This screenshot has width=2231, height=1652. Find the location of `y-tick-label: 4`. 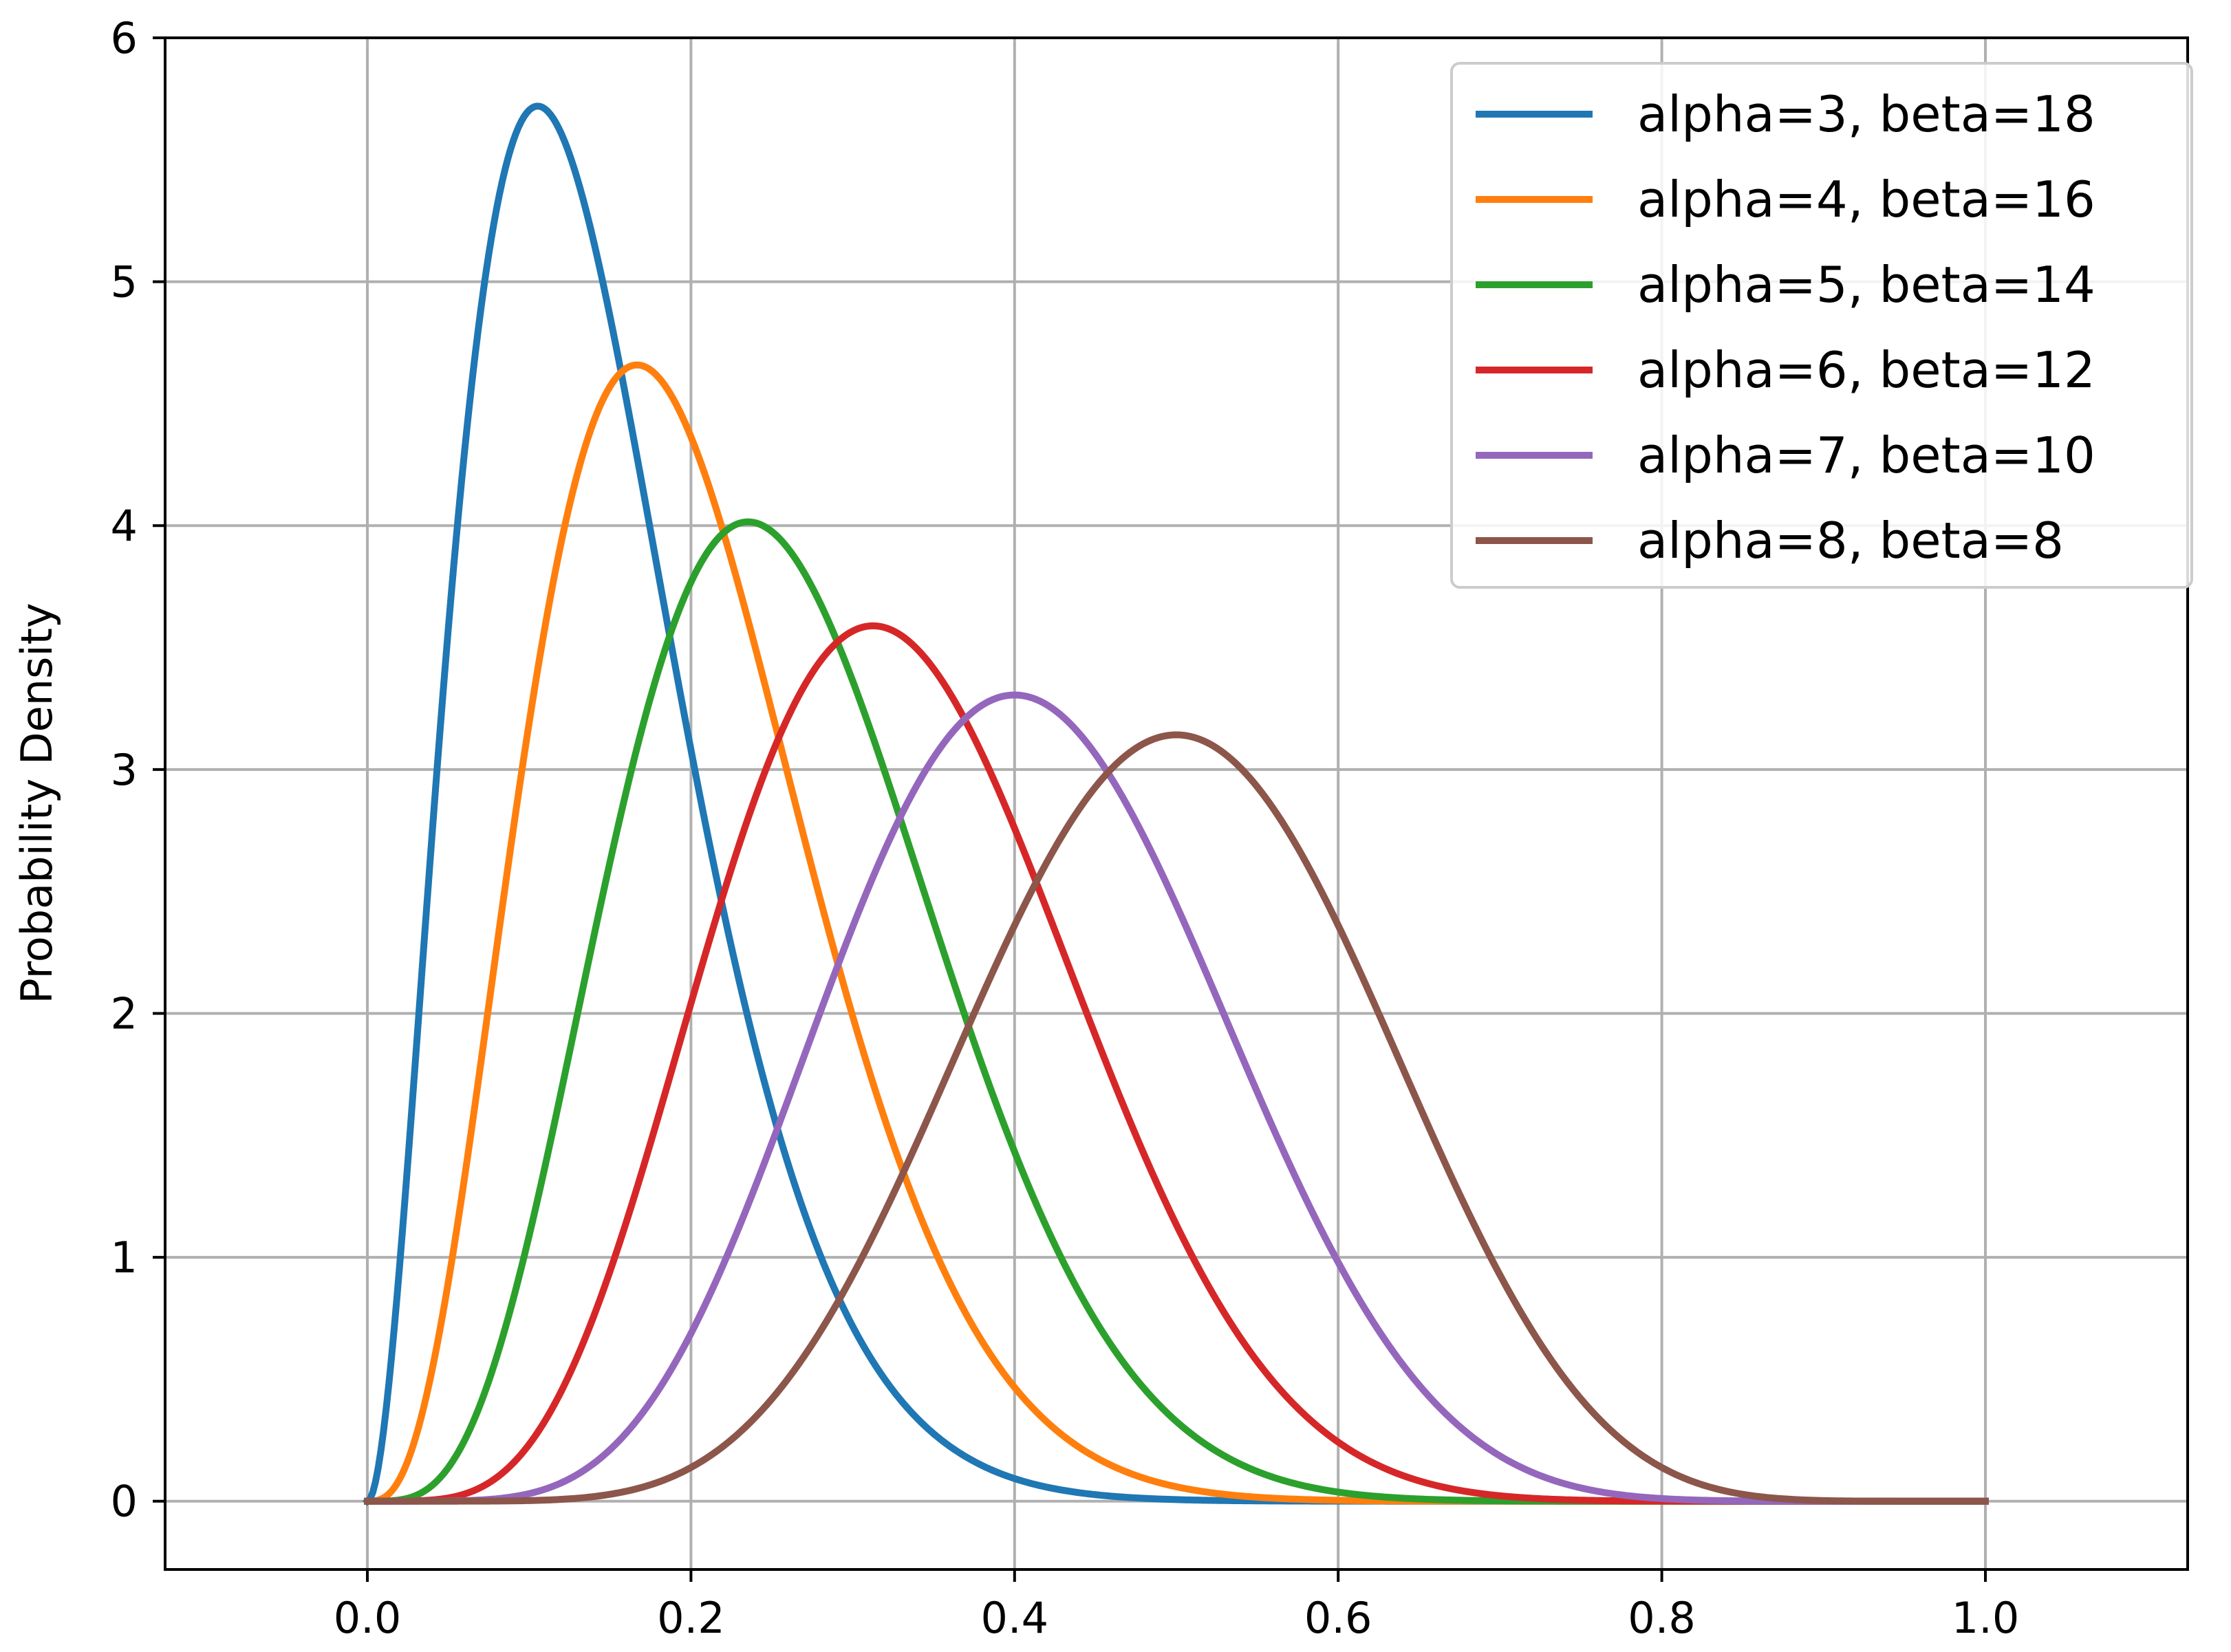

y-tick-label: 4 is located at coordinates (124, 526).